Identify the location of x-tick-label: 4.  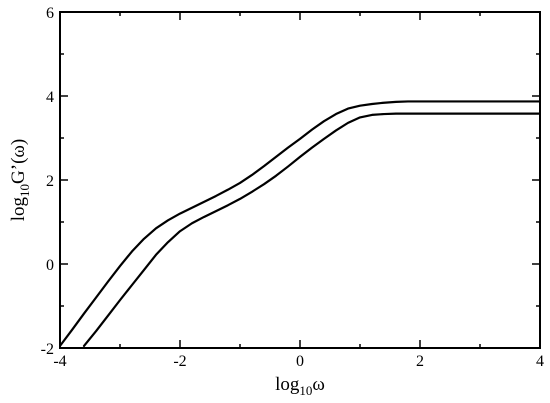
(540, 361).